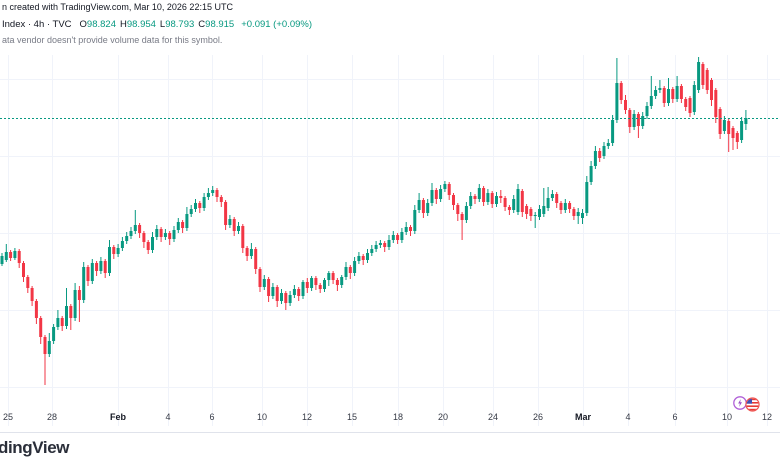 This screenshot has height=470, width=780. What do you see at coordinates (276, 24) in the screenshot?
I see `change-readout: +0.091 (+0.09%)` at bounding box center [276, 24].